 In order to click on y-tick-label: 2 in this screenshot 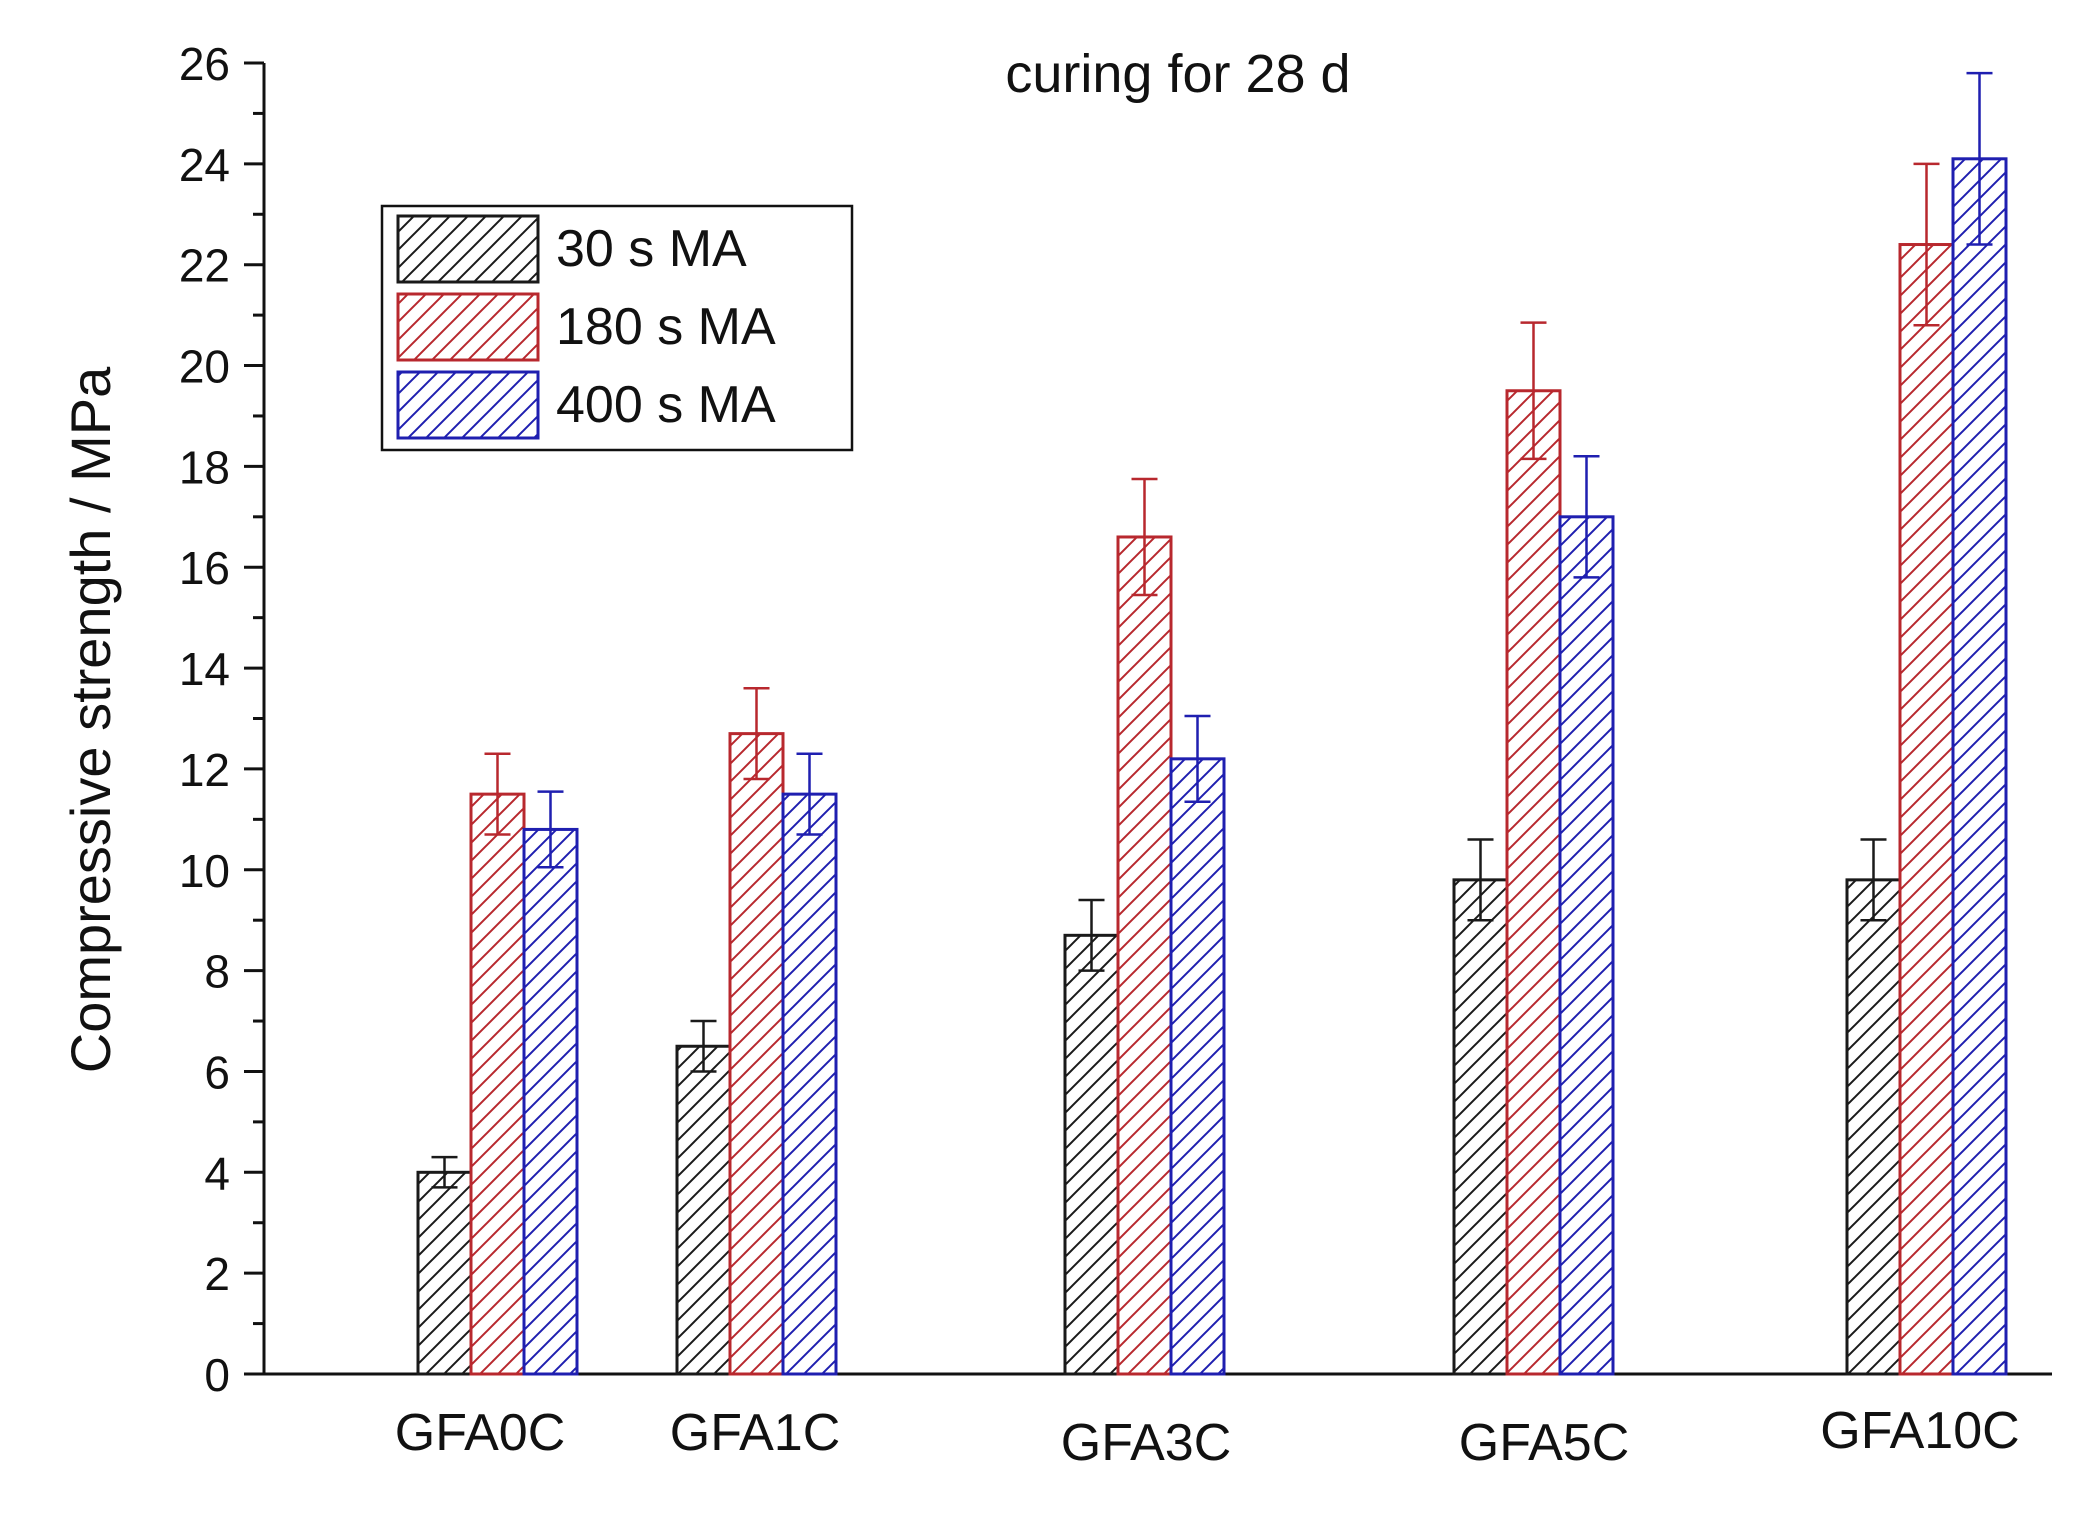, I will do `click(217, 1274)`.